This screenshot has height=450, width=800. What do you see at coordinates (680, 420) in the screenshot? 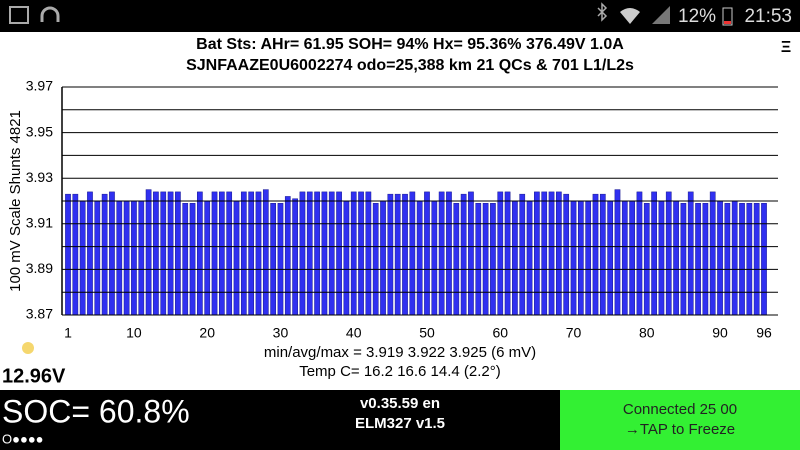
I see `freeze-button` at bounding box center [680, 420].